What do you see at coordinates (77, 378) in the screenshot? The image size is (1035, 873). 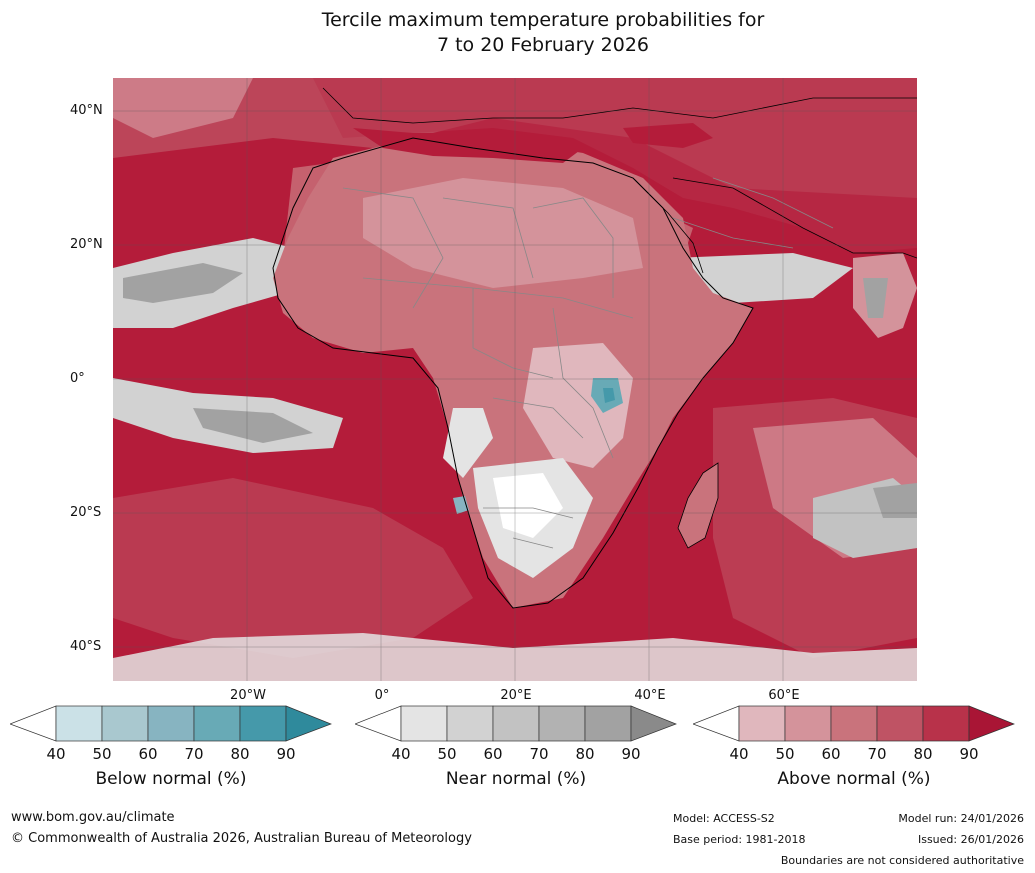 I see `lat-label-0: 0°` at bounding box center [77, 378].